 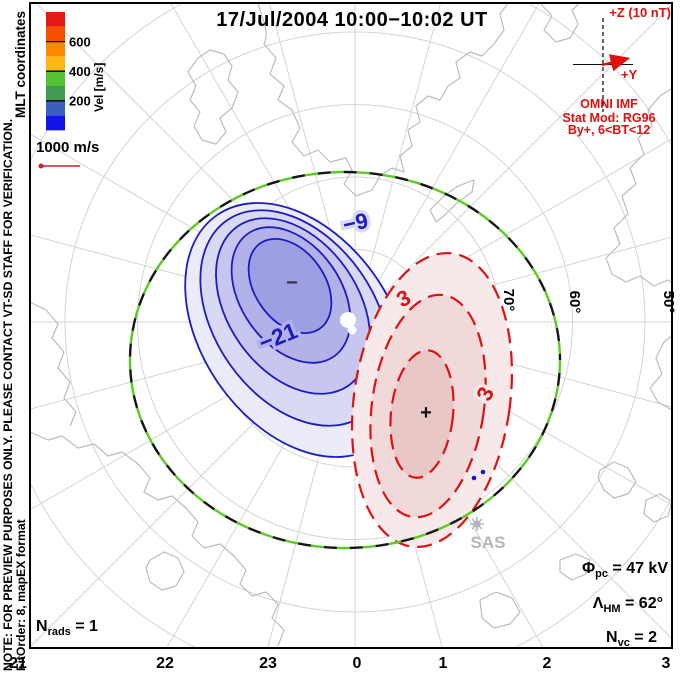 I want to click on velocity-colorbar: 600 400 200 Vel [m/s], so click(x=76, y=71).